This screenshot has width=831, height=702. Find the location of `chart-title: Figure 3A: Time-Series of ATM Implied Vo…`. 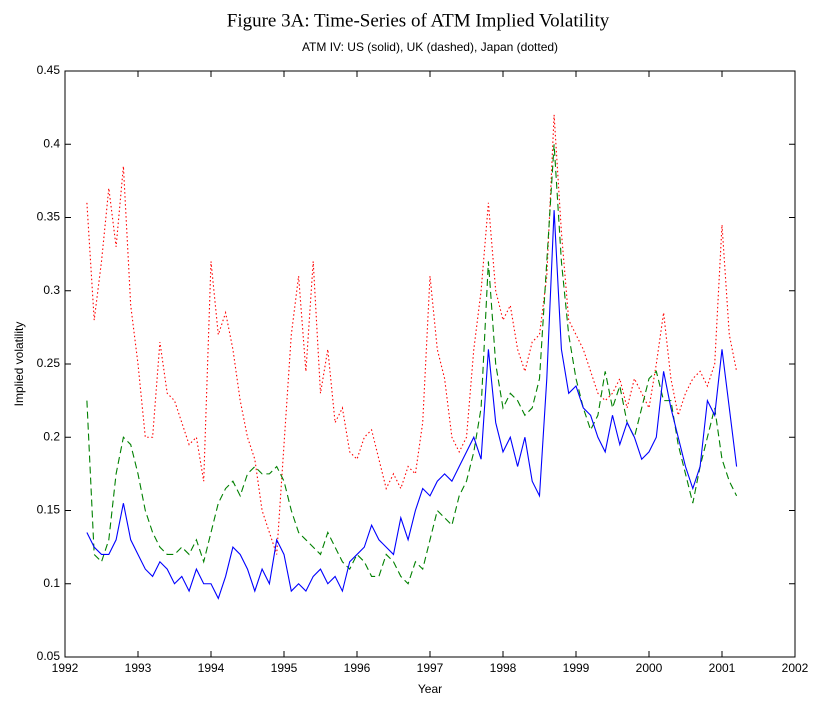

chart-title: Figure 3A: Time-Series of ATM Implied Vo… is located at coordinates (418, 20).